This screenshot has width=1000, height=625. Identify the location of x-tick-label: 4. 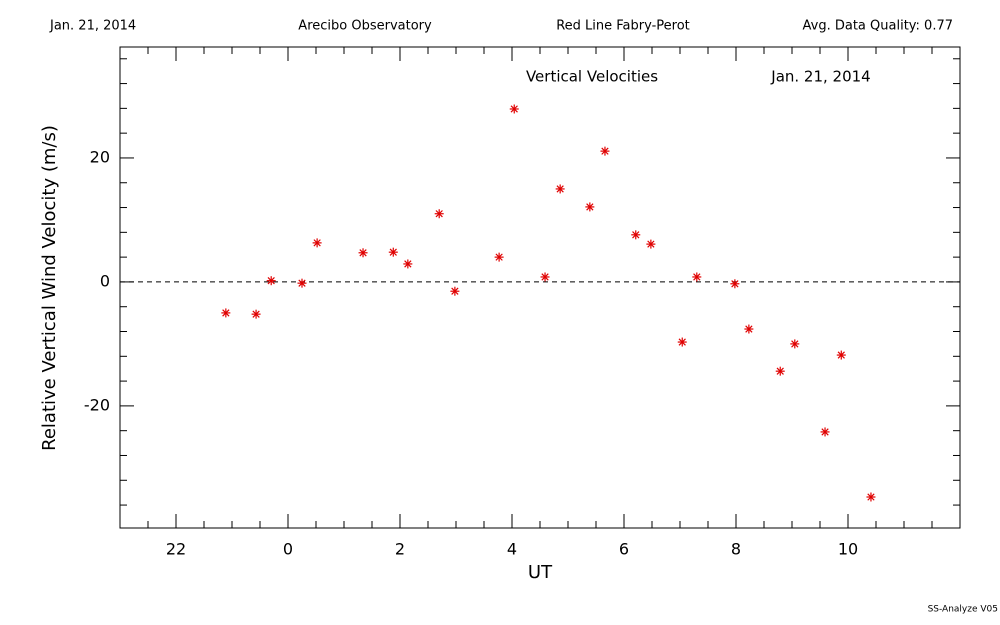
(512, 549).